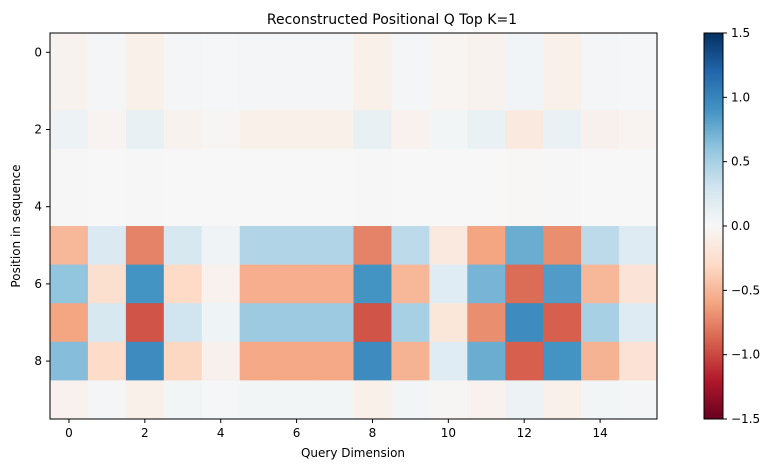 This screenshot has height=474, width=775. What do you see at coordinates (145, 433) in the screenshot?
I see `x-tick-label: 2` at bounding box center [145, 433].